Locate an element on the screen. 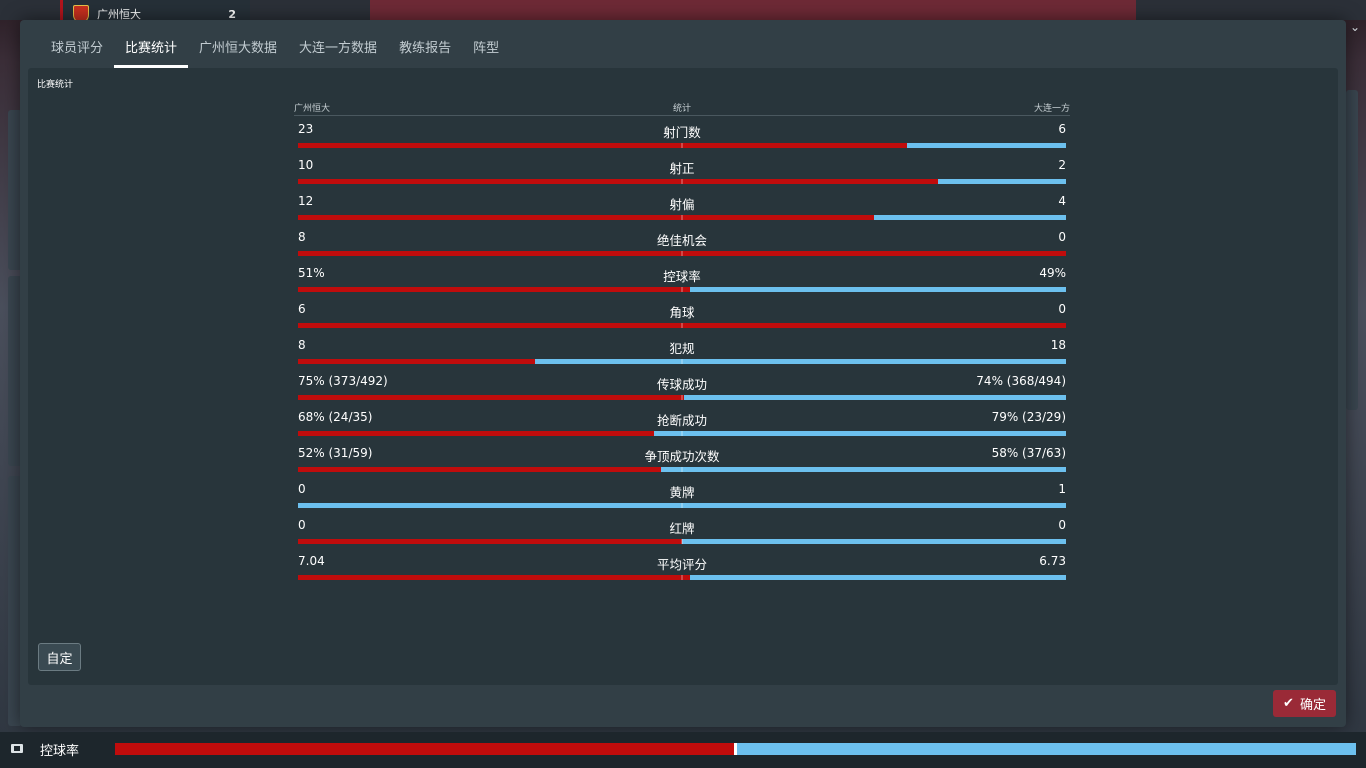  stats-table-header: 广州恒大 统计 大连一方 is located at coordinates (682, 108).